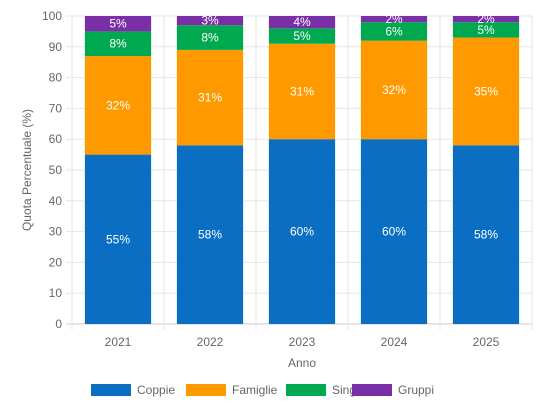 This screenshot has width=544, height=412. Describe the element at coordinates (118, 342) in the screenshot. I see `x-tick-label: 2021` at that location.